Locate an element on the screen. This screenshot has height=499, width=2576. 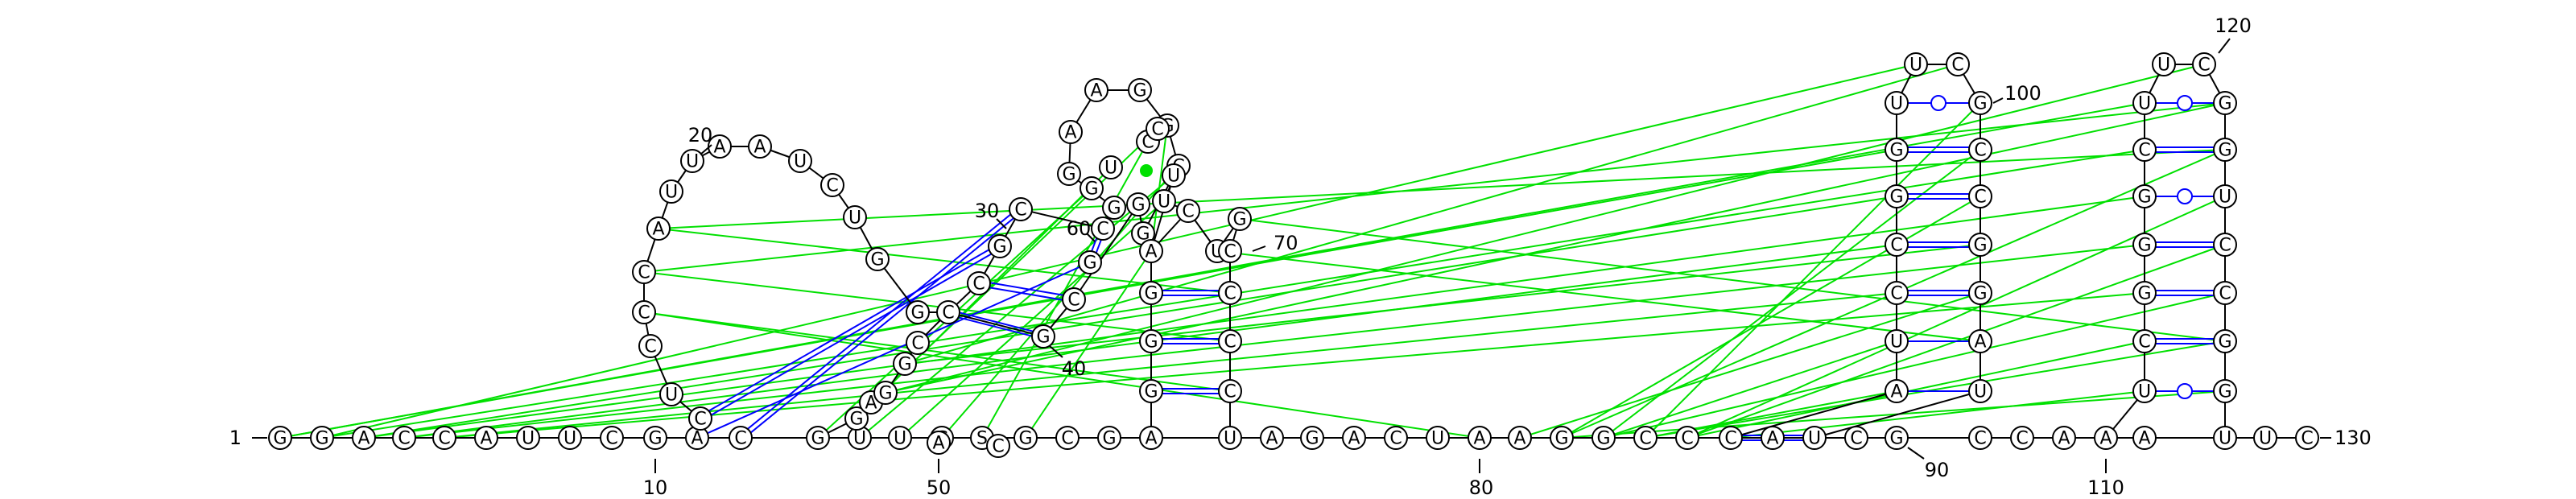
position-label: 110 is located at coordinates (2105, 487).